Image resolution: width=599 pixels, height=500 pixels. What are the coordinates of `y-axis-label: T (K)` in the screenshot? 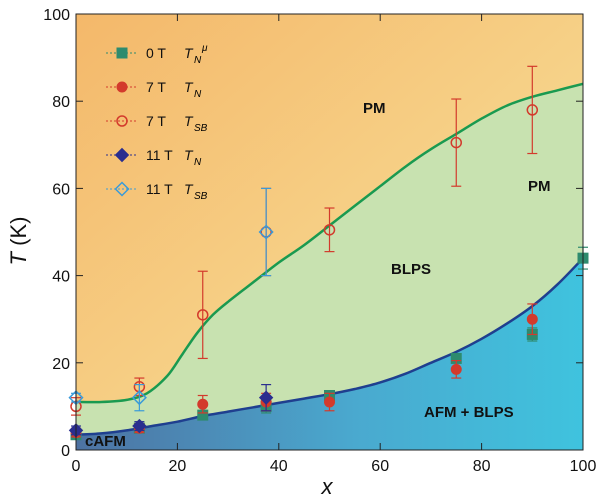 It's located at (18, 241).